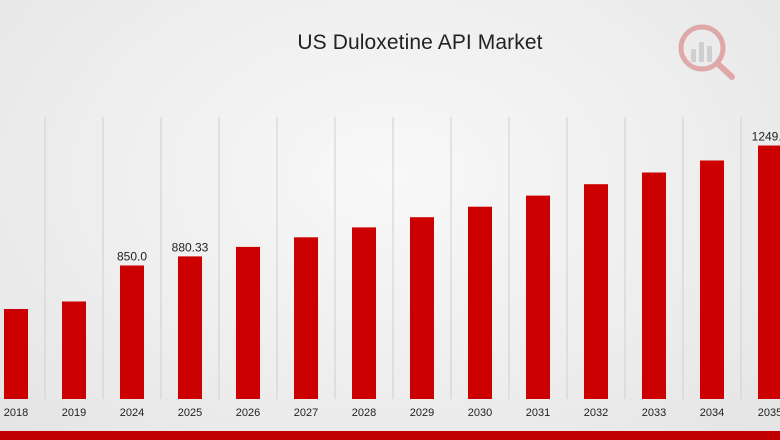 This screenshot has height=440, width=780. I want to click on x-tick-label: 2030, so click(480, 413).